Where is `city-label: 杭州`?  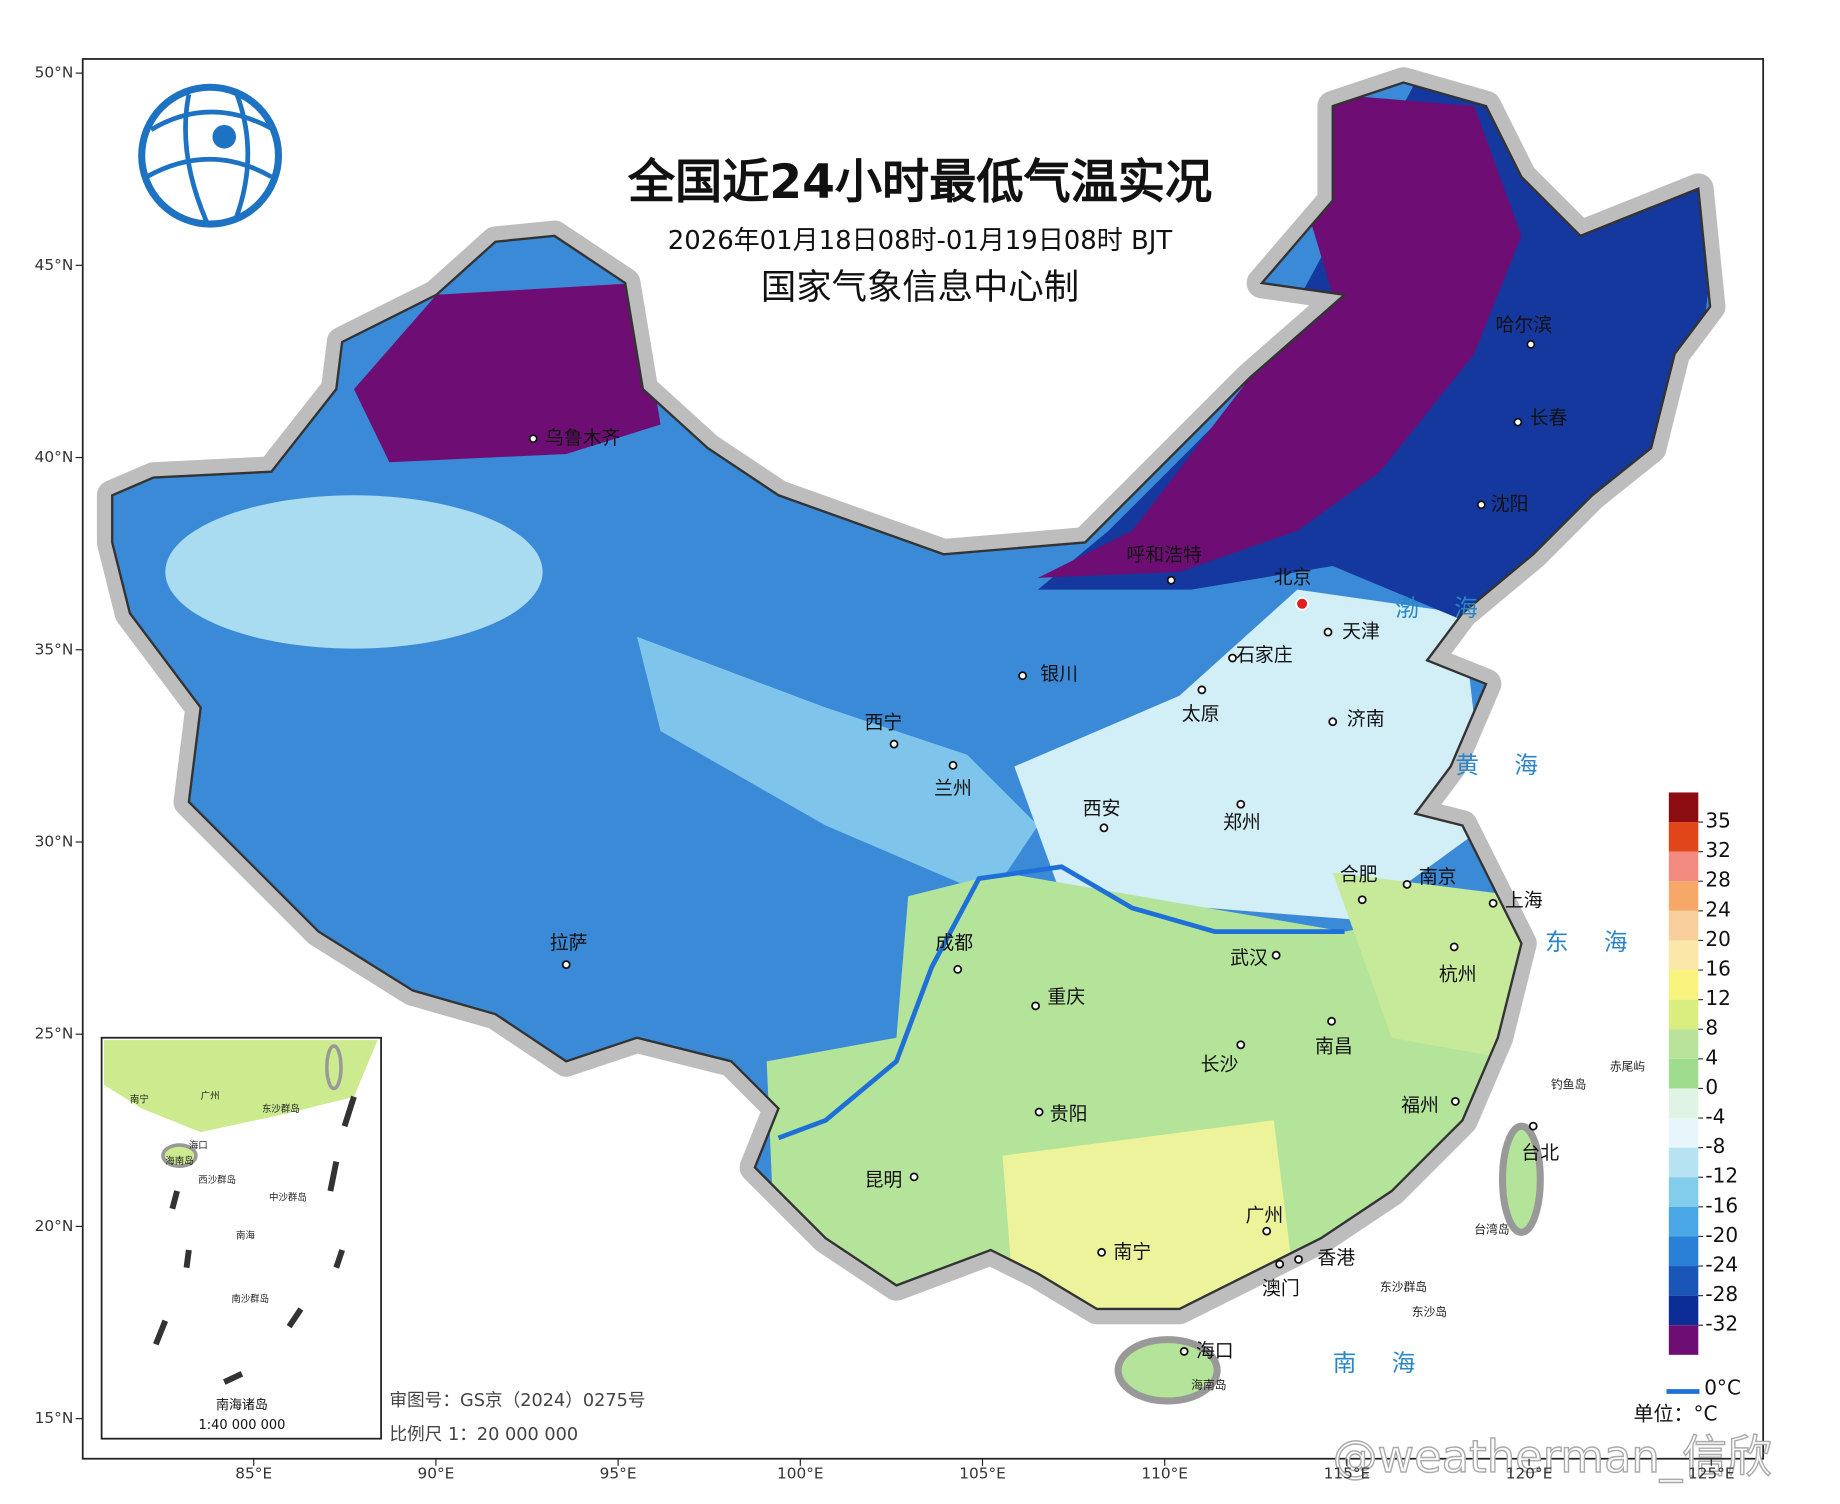
city-label: 杭州 is located at coordinates (1458, 975).